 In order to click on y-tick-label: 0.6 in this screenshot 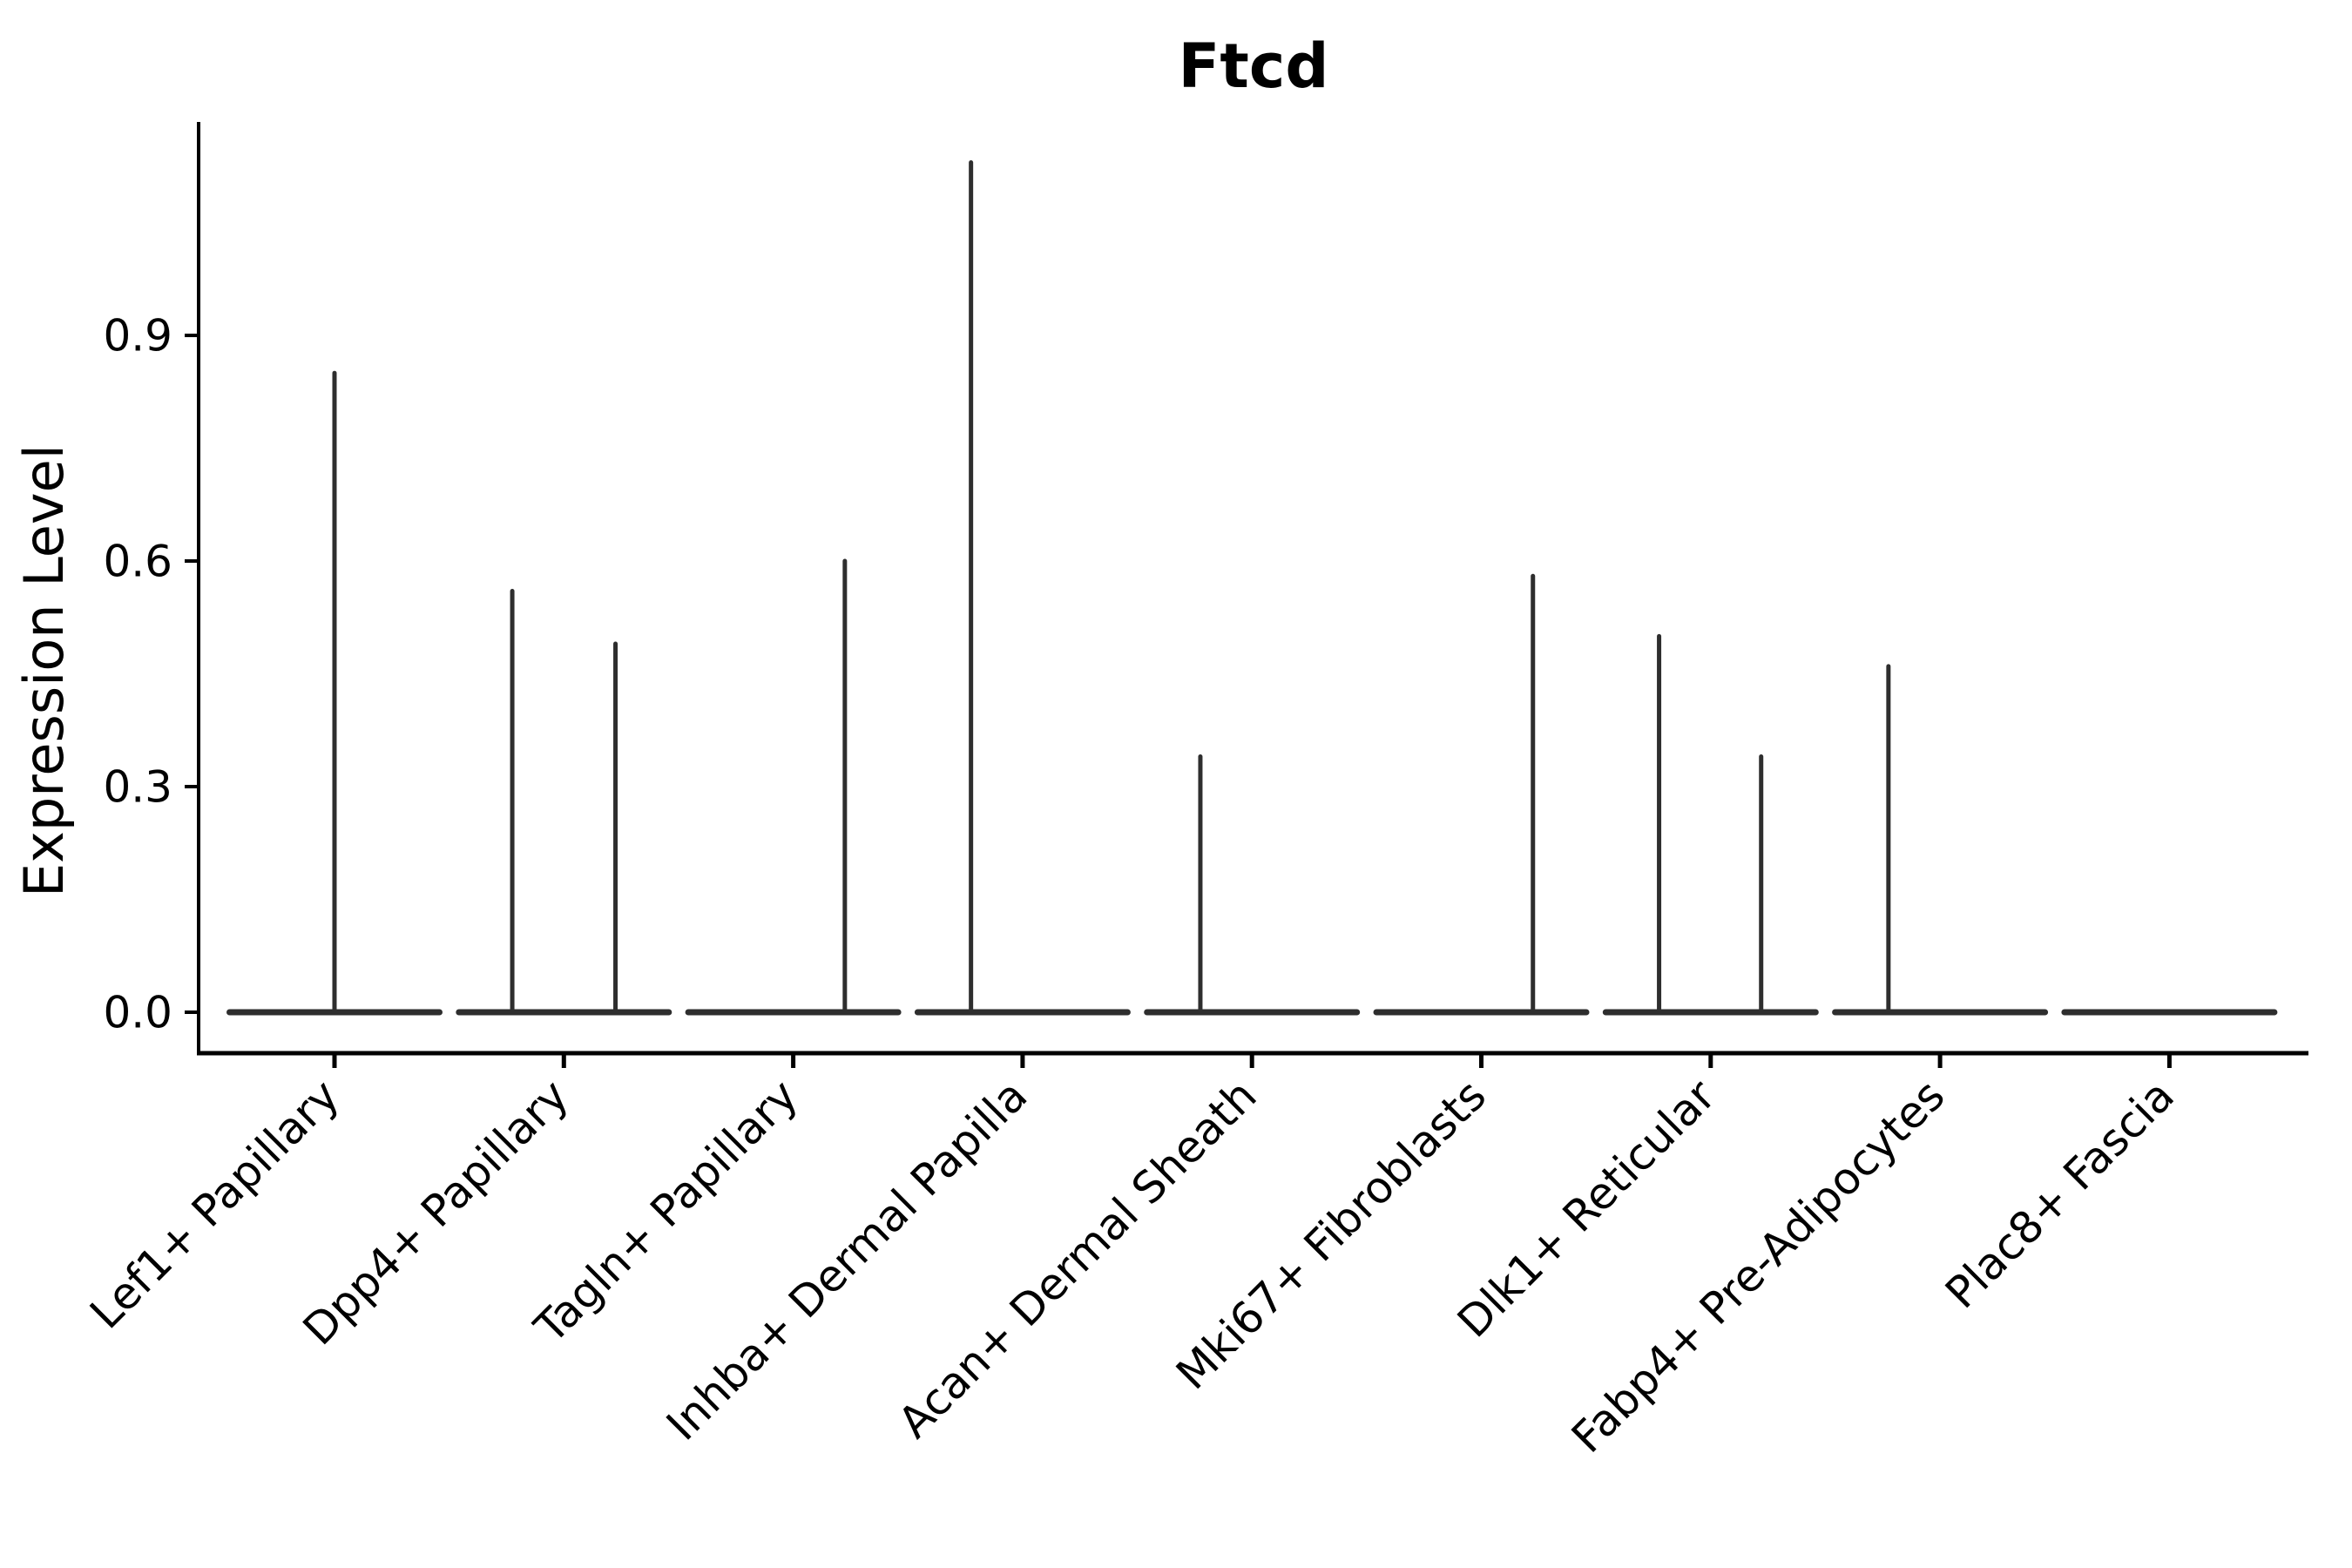, I will do `click(137, 562)`.